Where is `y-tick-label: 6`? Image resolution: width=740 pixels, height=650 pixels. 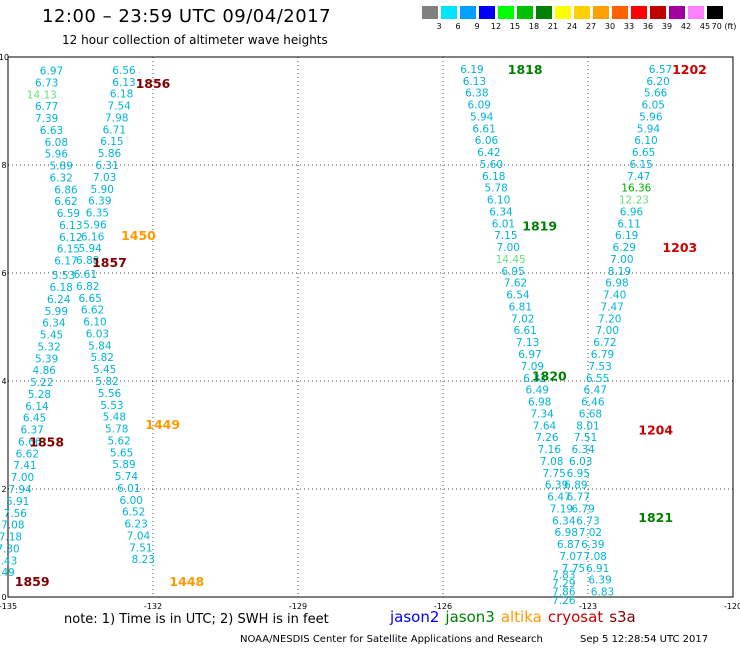 y-tick-label: 6 is located at coordinates (3, 273).